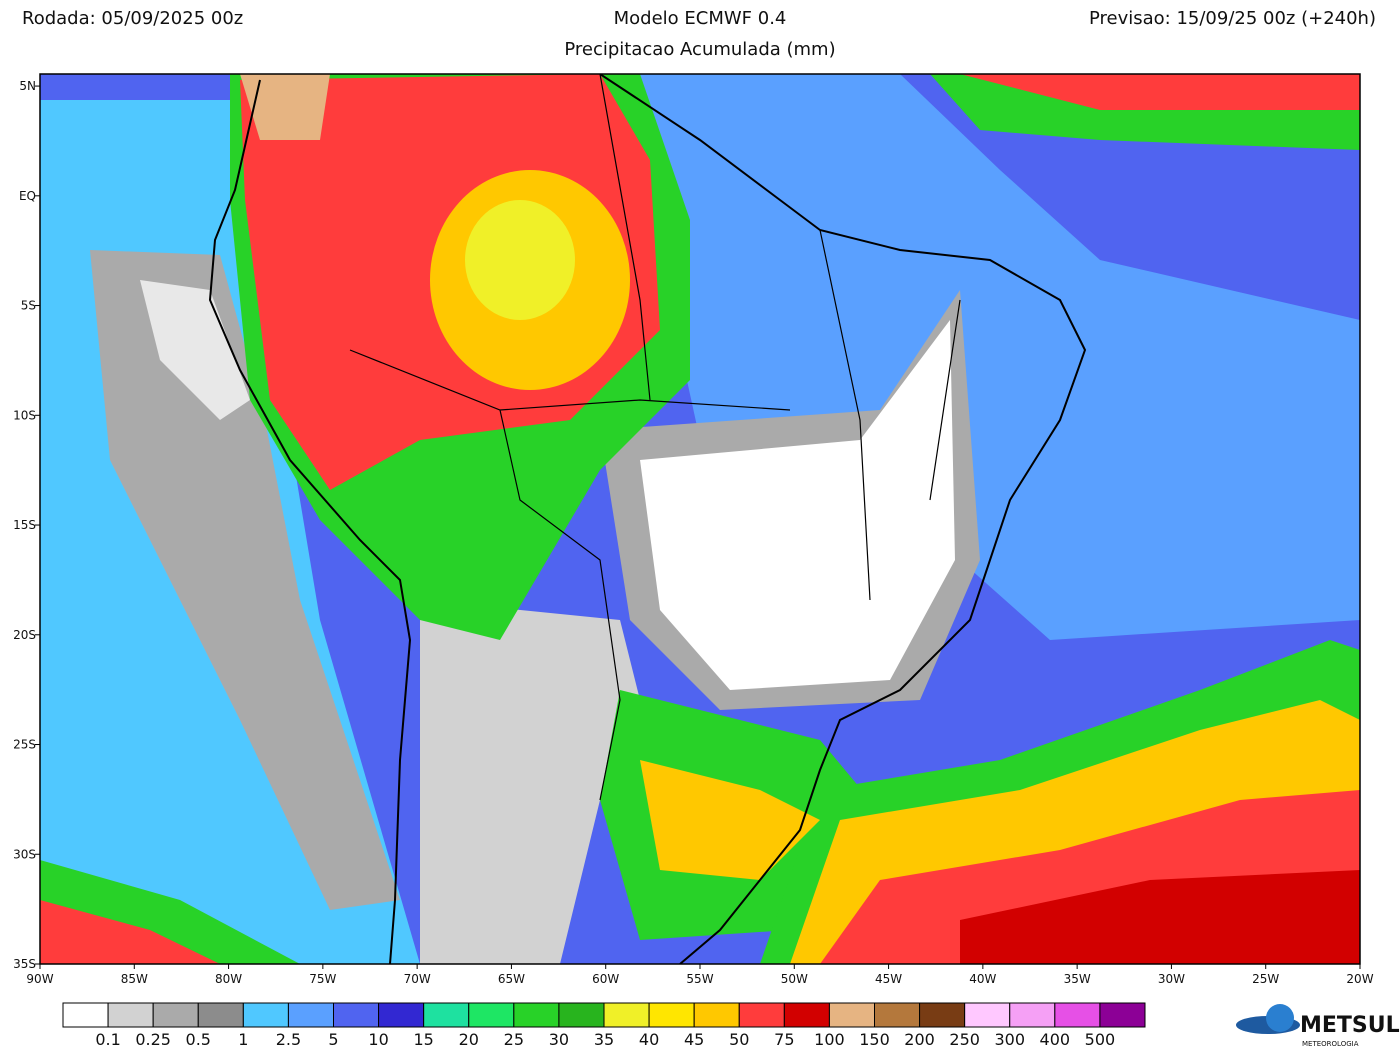  Describe the element at coordinates (699, 979) in the screenshot. I see `x-tick-label: 55W` at that location.